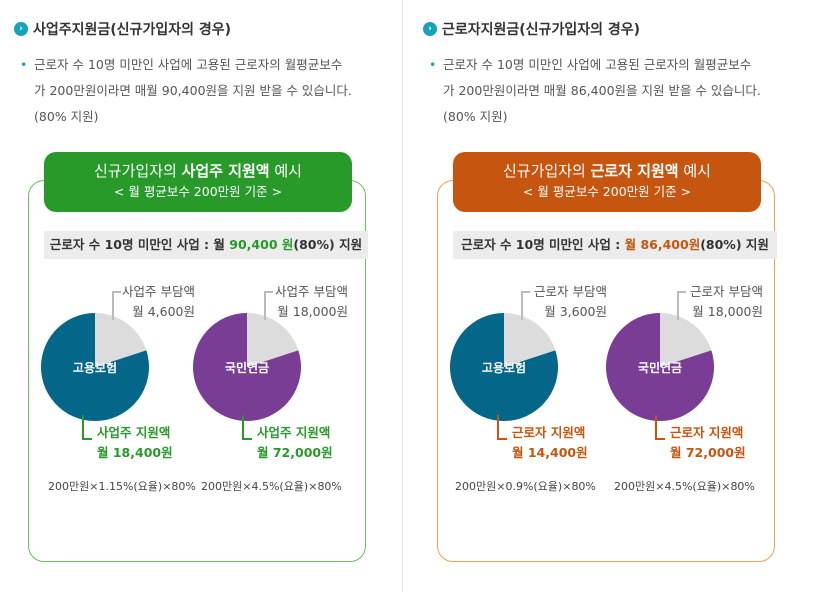 The height and width of the screenshot is (592, 817). I want to click on example-title: 신규가입자의 사업주 지원액 예시 < 월 평균보수 200만원 기준 >, so click(198, 182).